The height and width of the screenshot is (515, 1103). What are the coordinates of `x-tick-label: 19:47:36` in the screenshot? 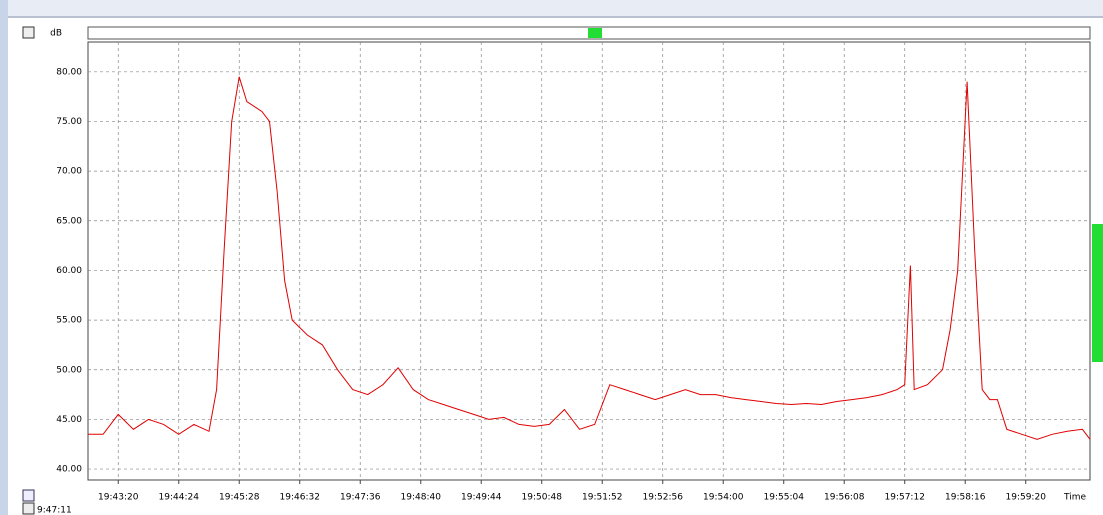 It's located at (360, 498).